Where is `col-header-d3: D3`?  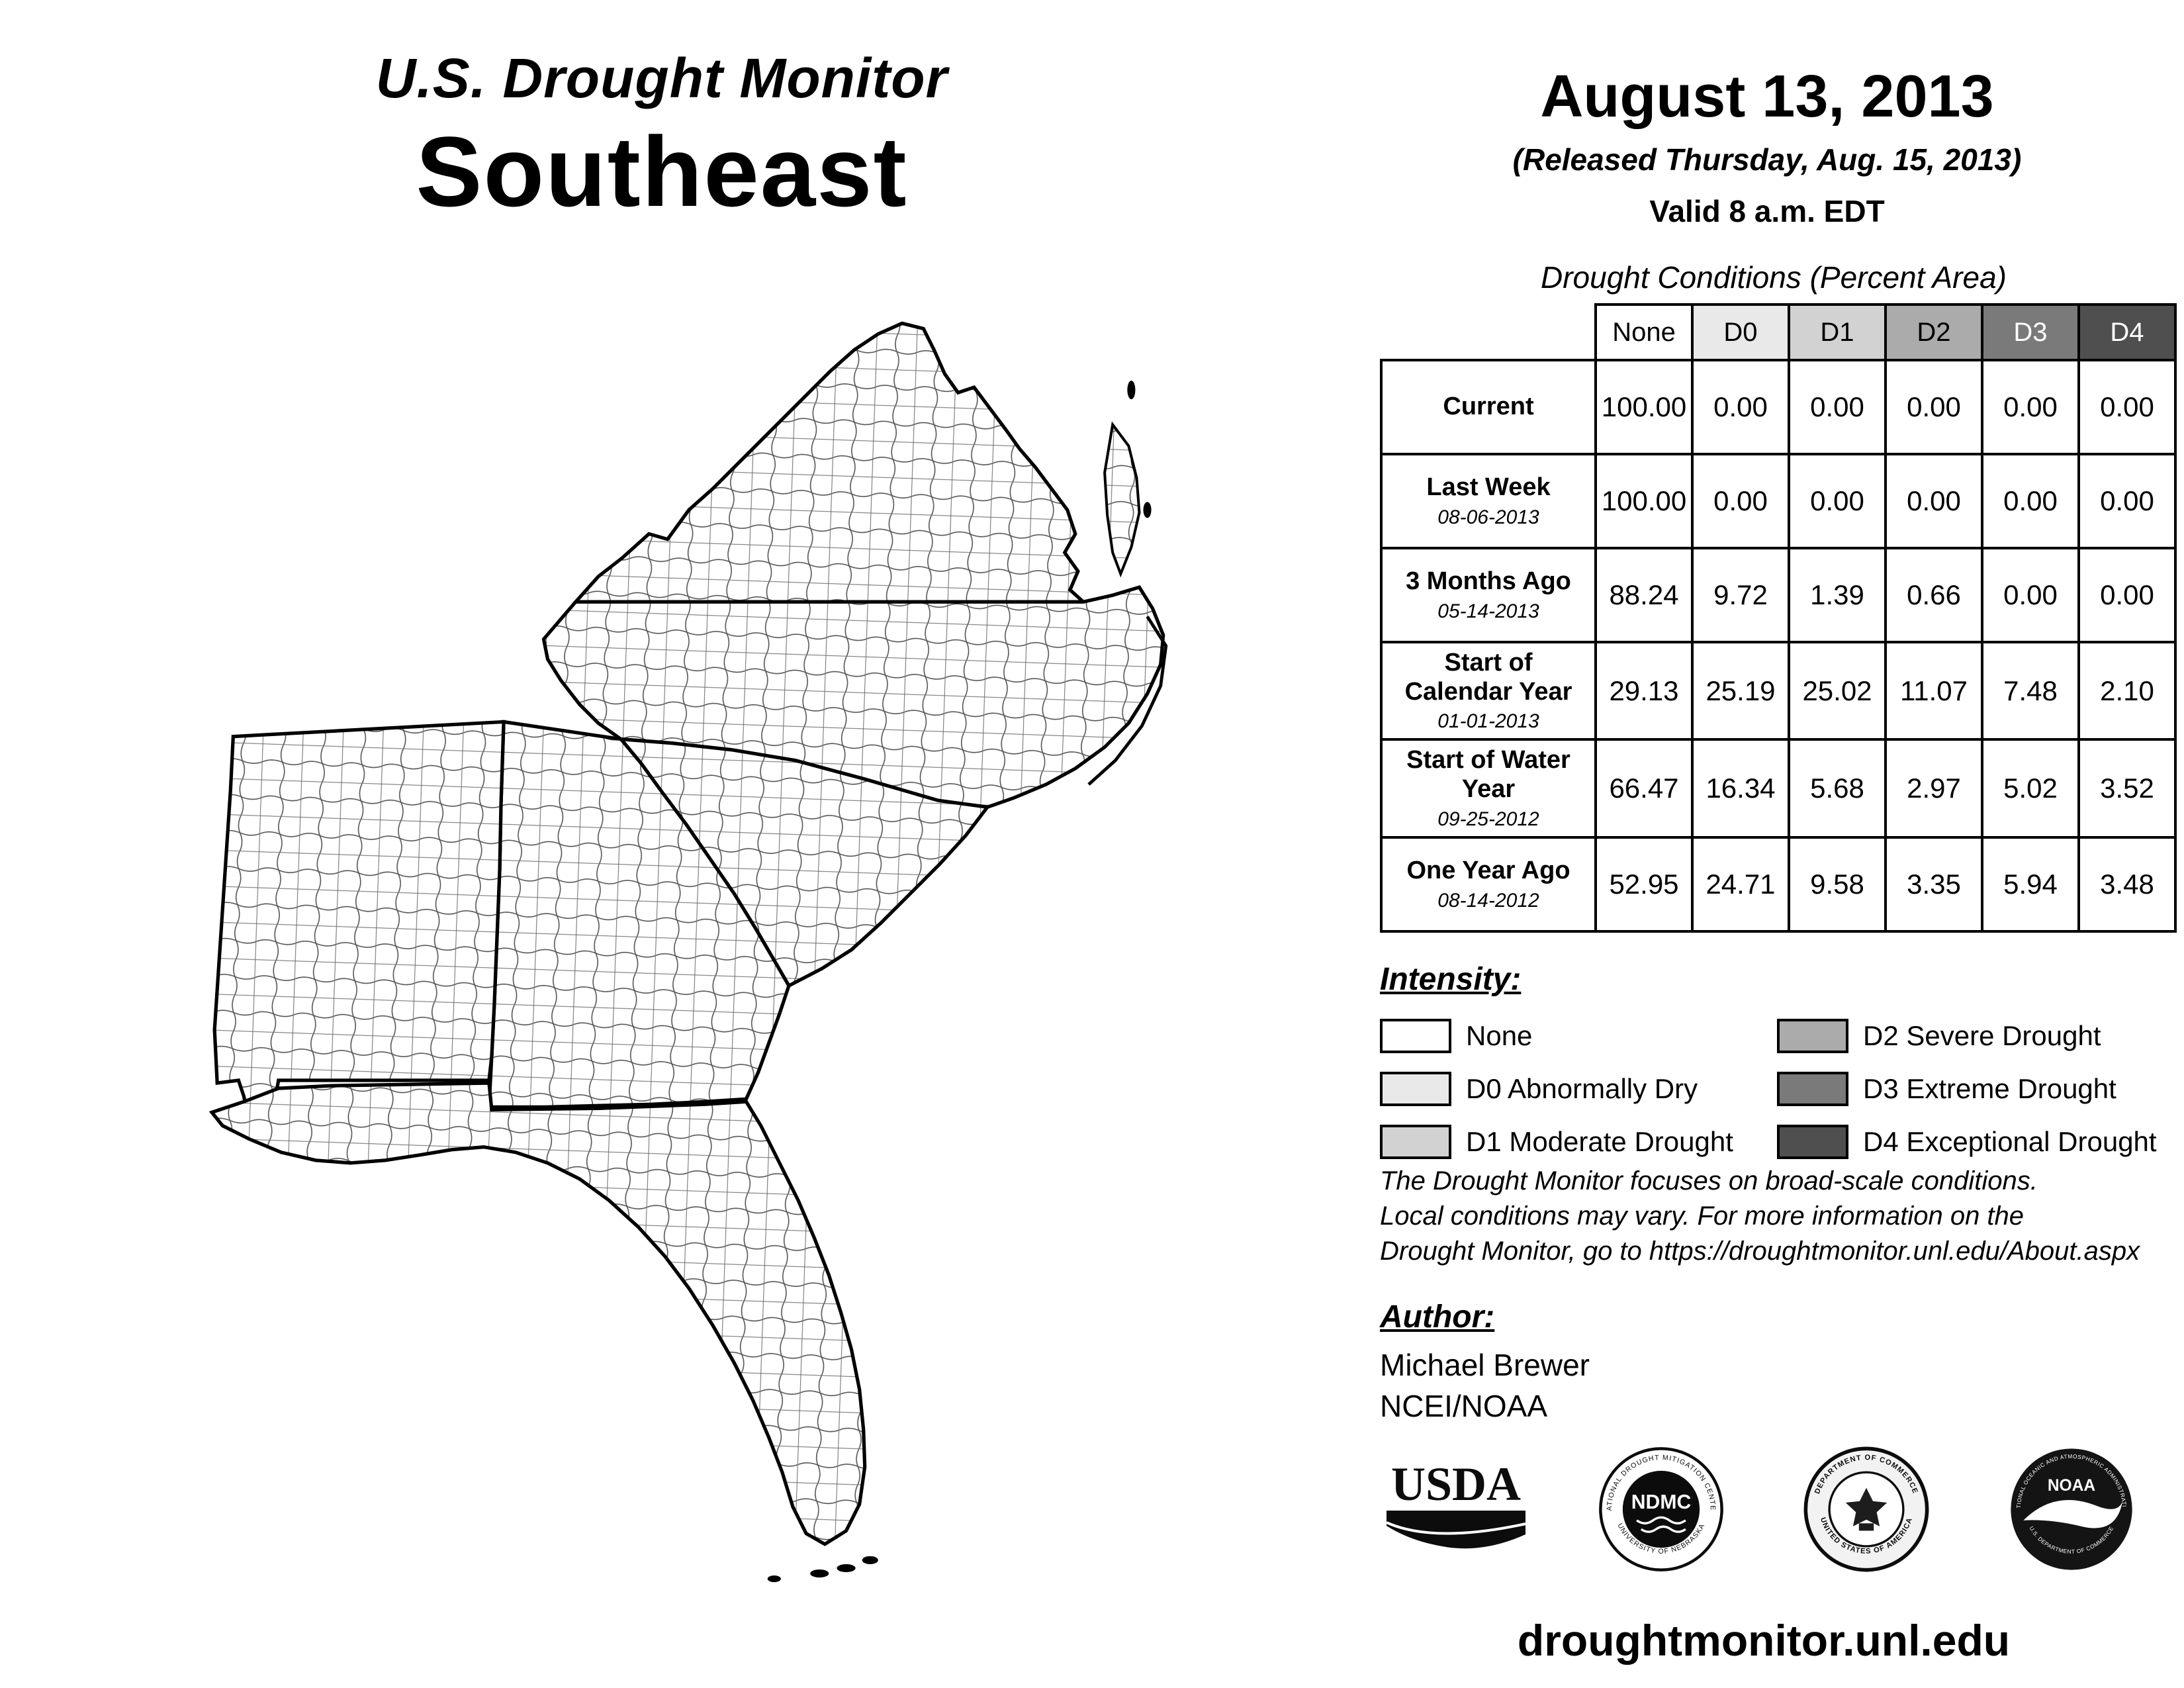
col-header-d3: D3 is located at coordinates (2031, 332).